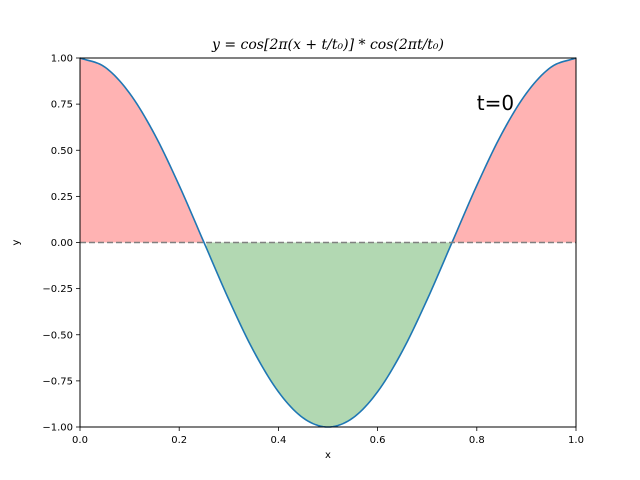 The image size is (640, 480). I want to click on y-tick-label: −0.75, so click(57, 381).